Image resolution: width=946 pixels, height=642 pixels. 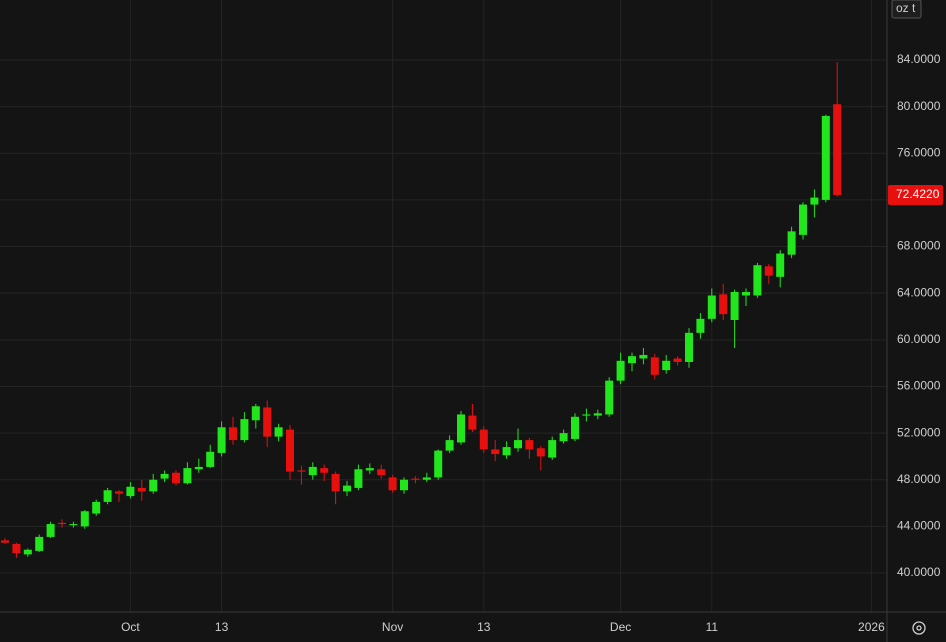 I want to click on y-tick-label: 64.0000, so click(x=919, y=292).